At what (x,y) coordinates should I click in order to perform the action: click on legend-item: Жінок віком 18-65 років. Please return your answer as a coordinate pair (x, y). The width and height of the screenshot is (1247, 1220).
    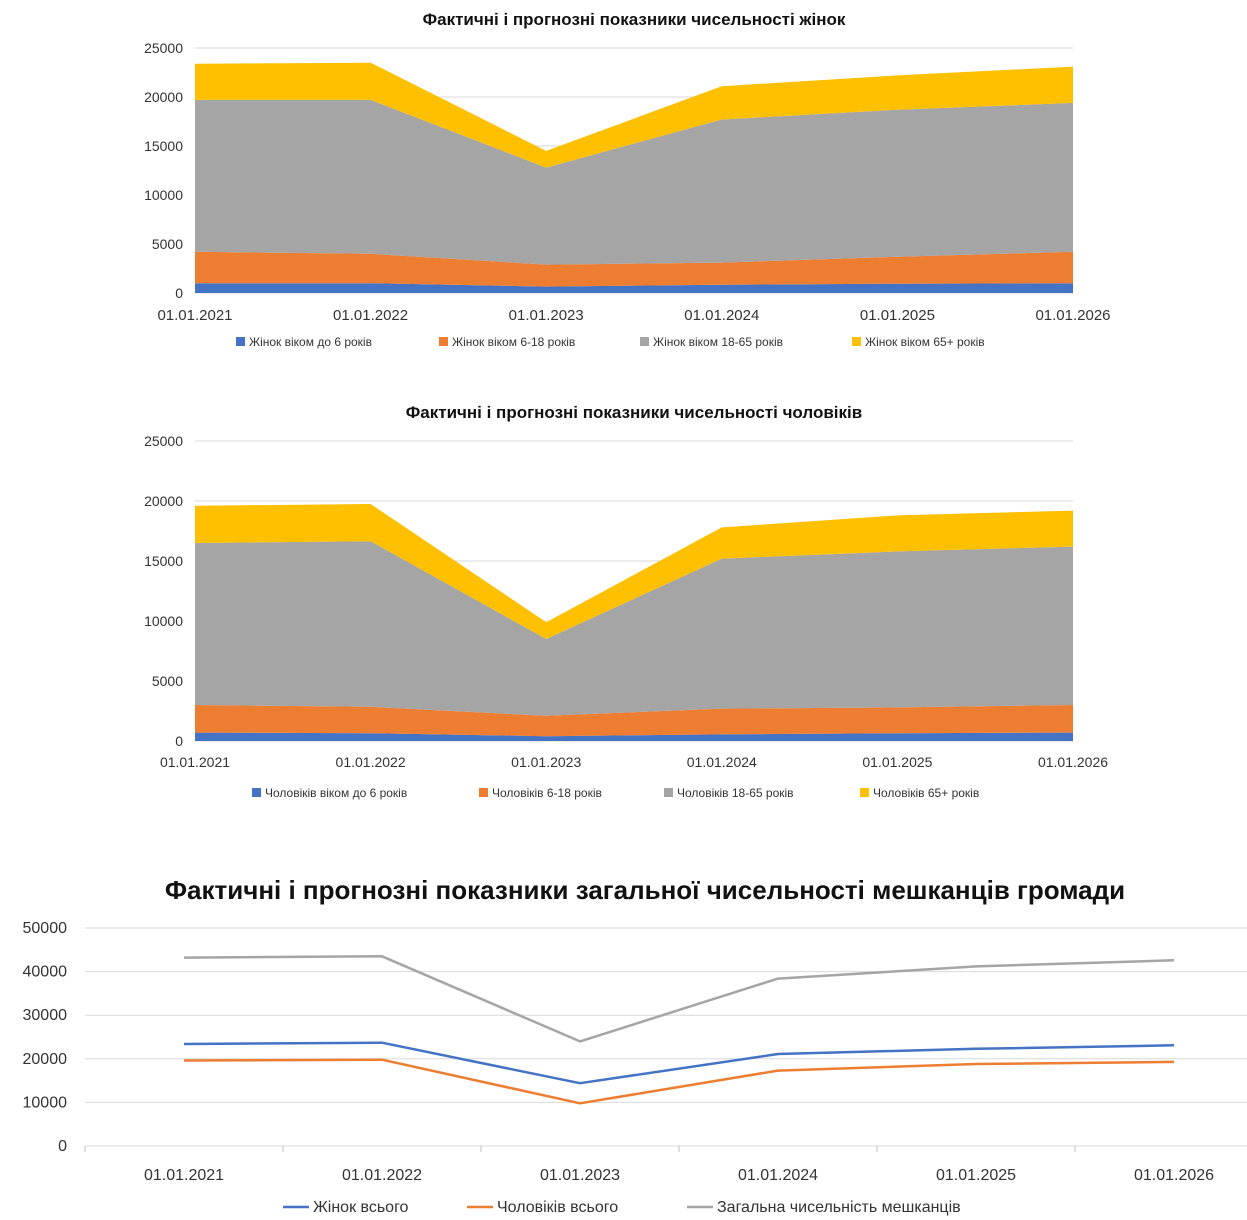
    Looking at the image, I should click on (711, 342).